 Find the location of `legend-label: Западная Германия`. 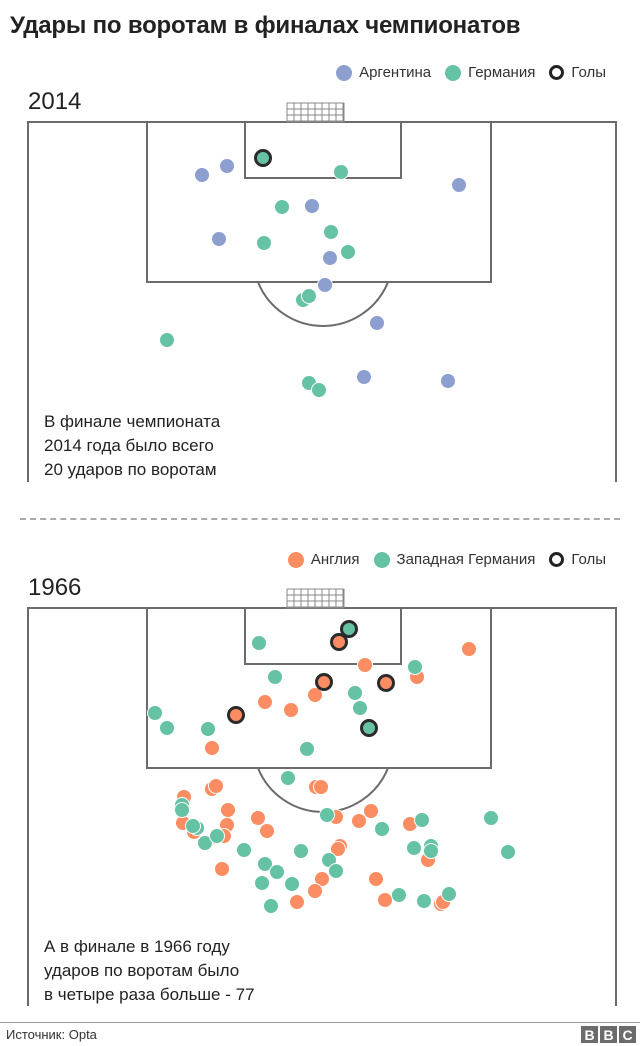

legend-label: Западная Германия is located at coordinates (466, 559).